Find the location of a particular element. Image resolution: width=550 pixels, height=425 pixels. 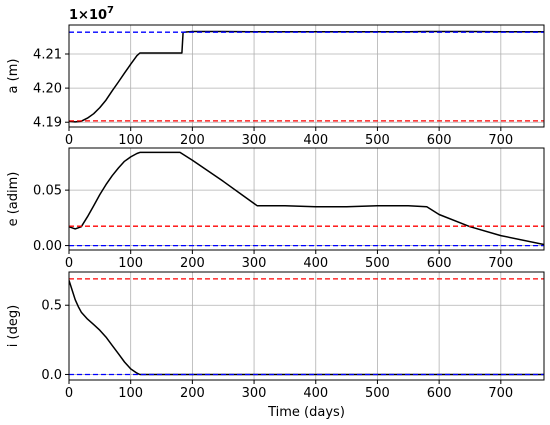

y-axis-label: a (m) is located at coordinates (13, 76).